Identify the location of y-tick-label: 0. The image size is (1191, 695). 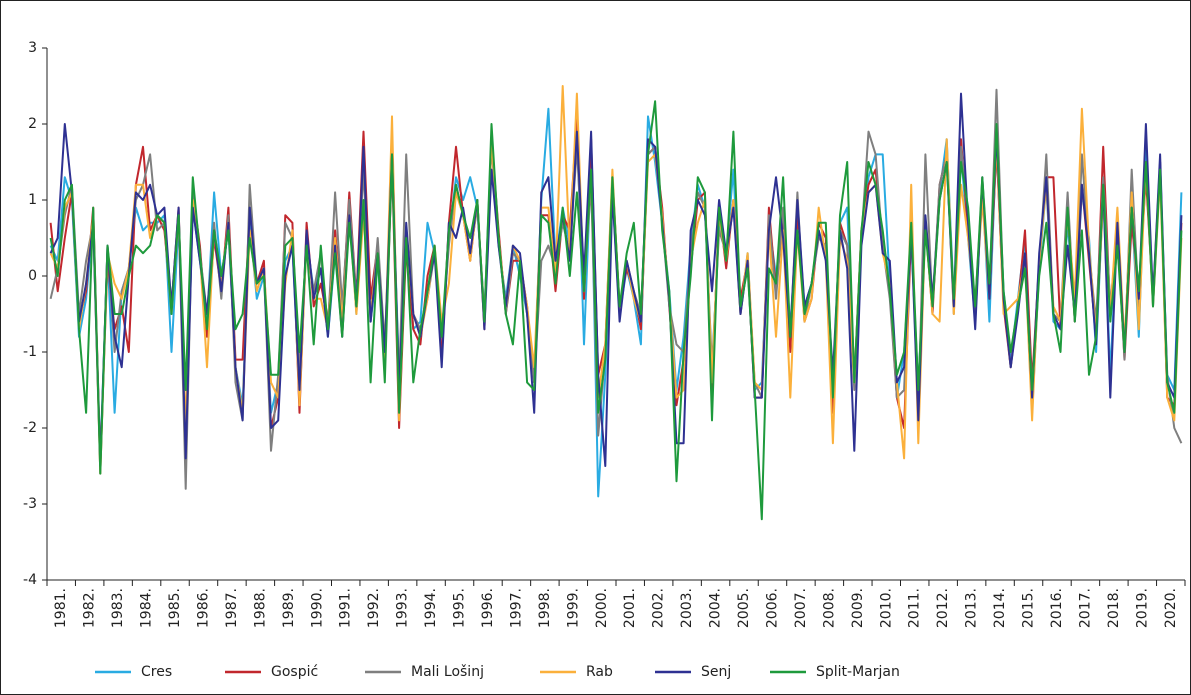
(32, 276).